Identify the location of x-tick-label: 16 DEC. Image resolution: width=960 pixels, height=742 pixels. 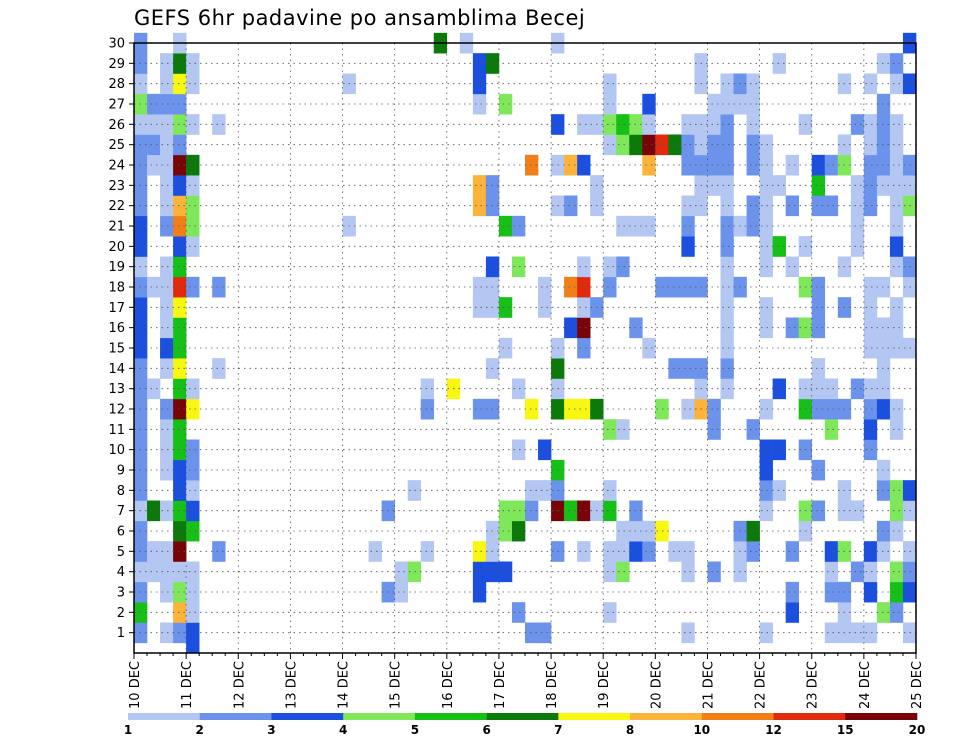
(448, 685).